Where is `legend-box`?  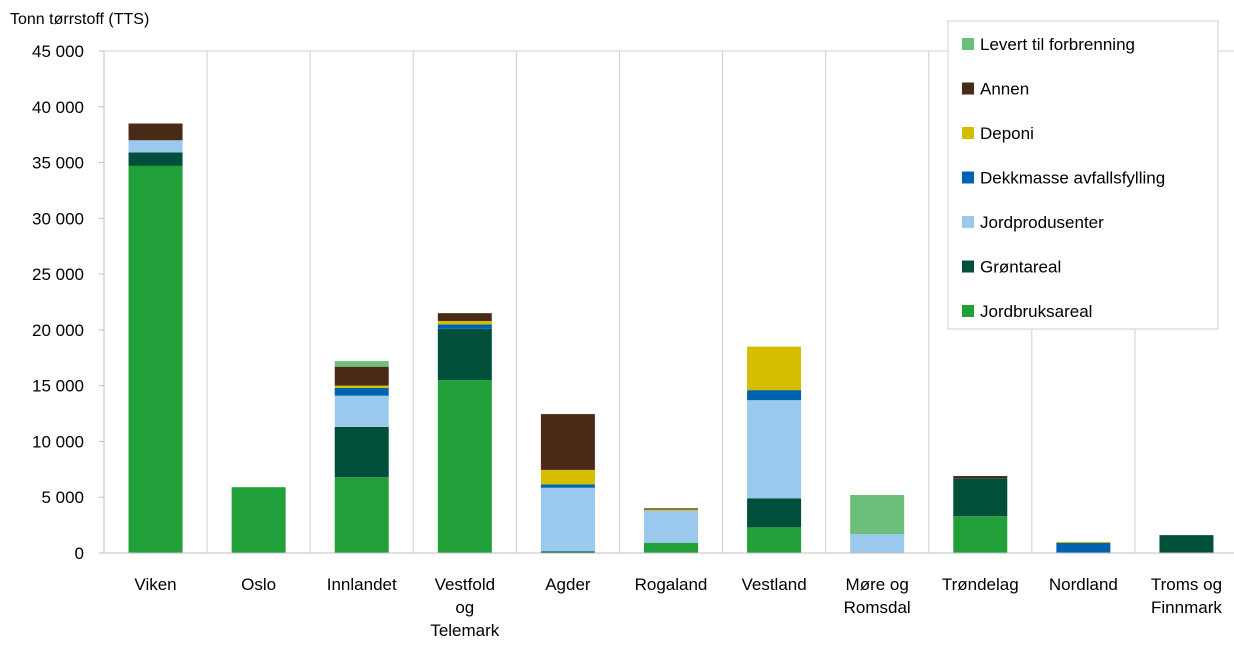 legend-box is located at coordinates (1083, 175).